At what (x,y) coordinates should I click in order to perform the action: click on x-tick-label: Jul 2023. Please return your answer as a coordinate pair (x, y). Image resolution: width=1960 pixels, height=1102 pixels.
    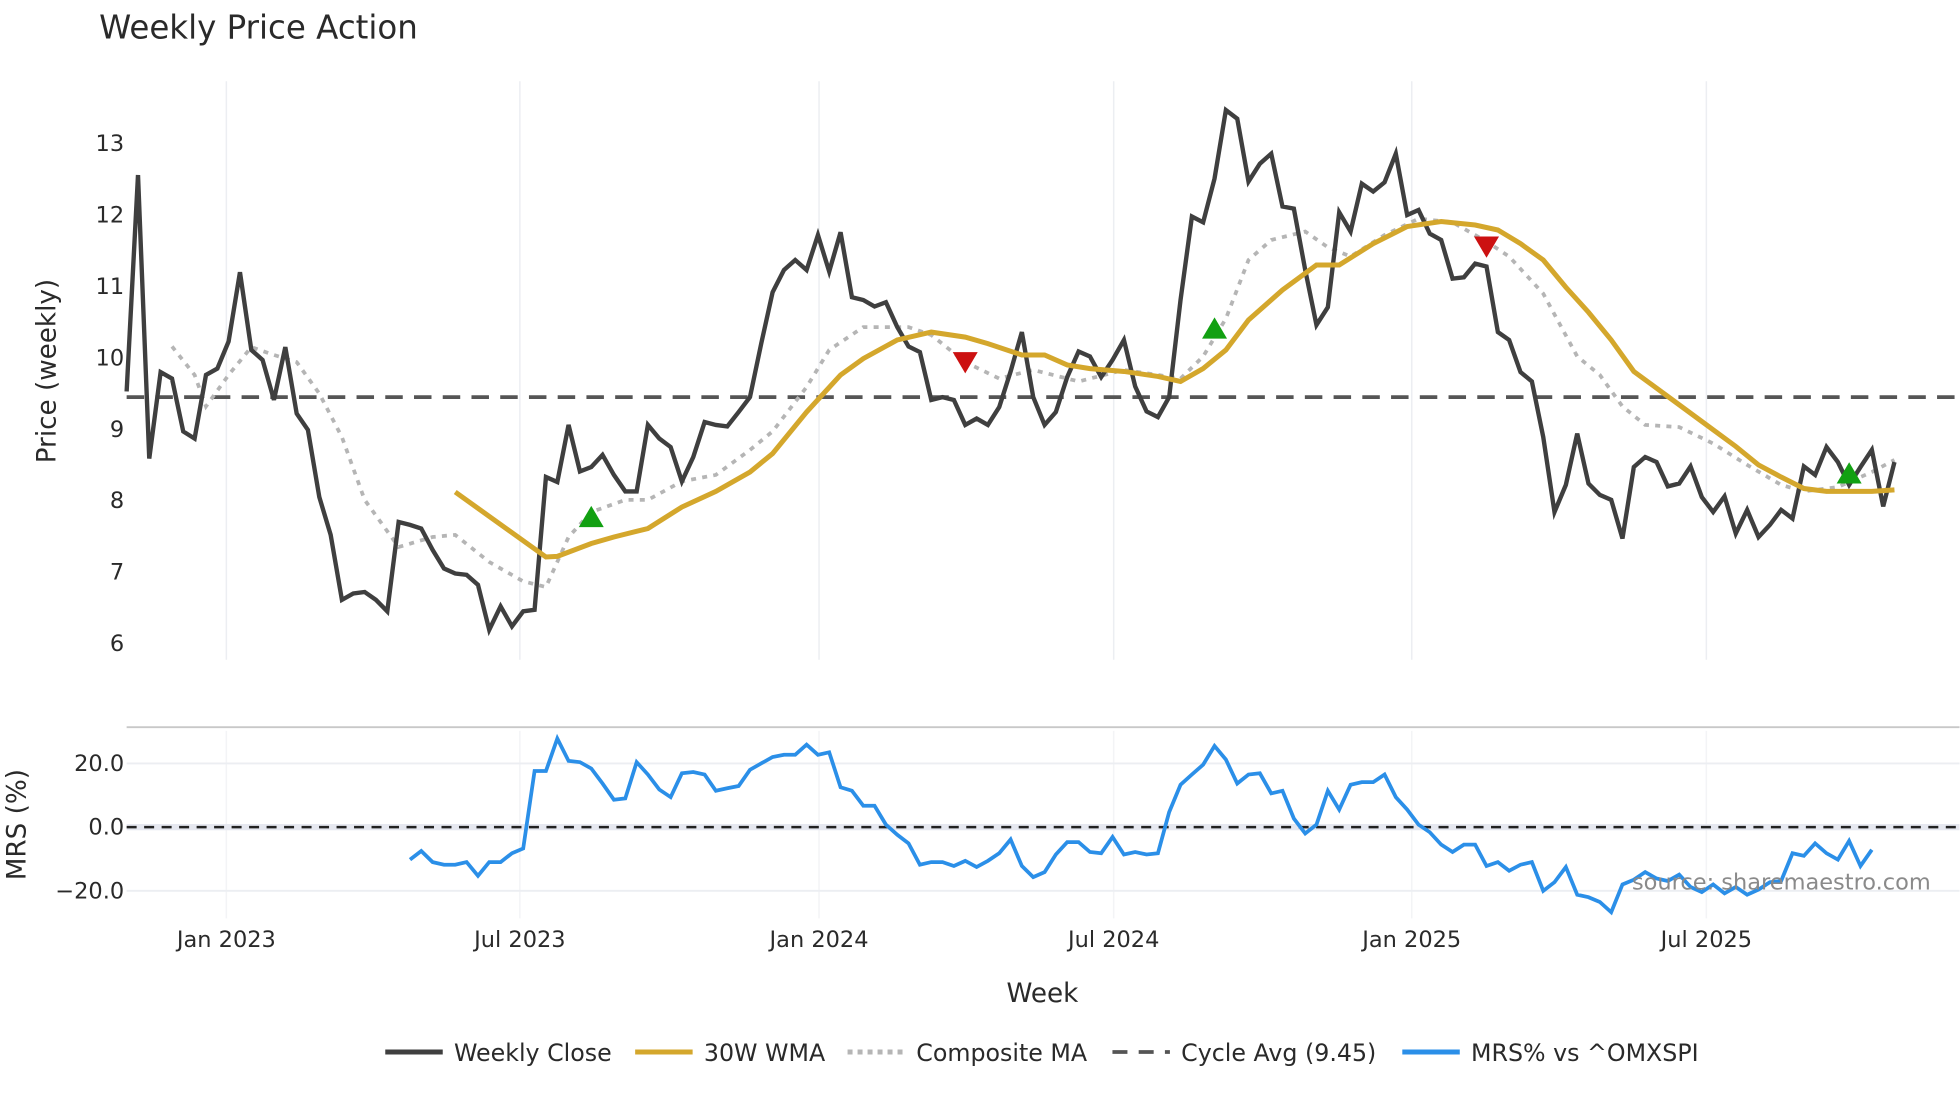
    Looking at the image, I should click on (518, 940).